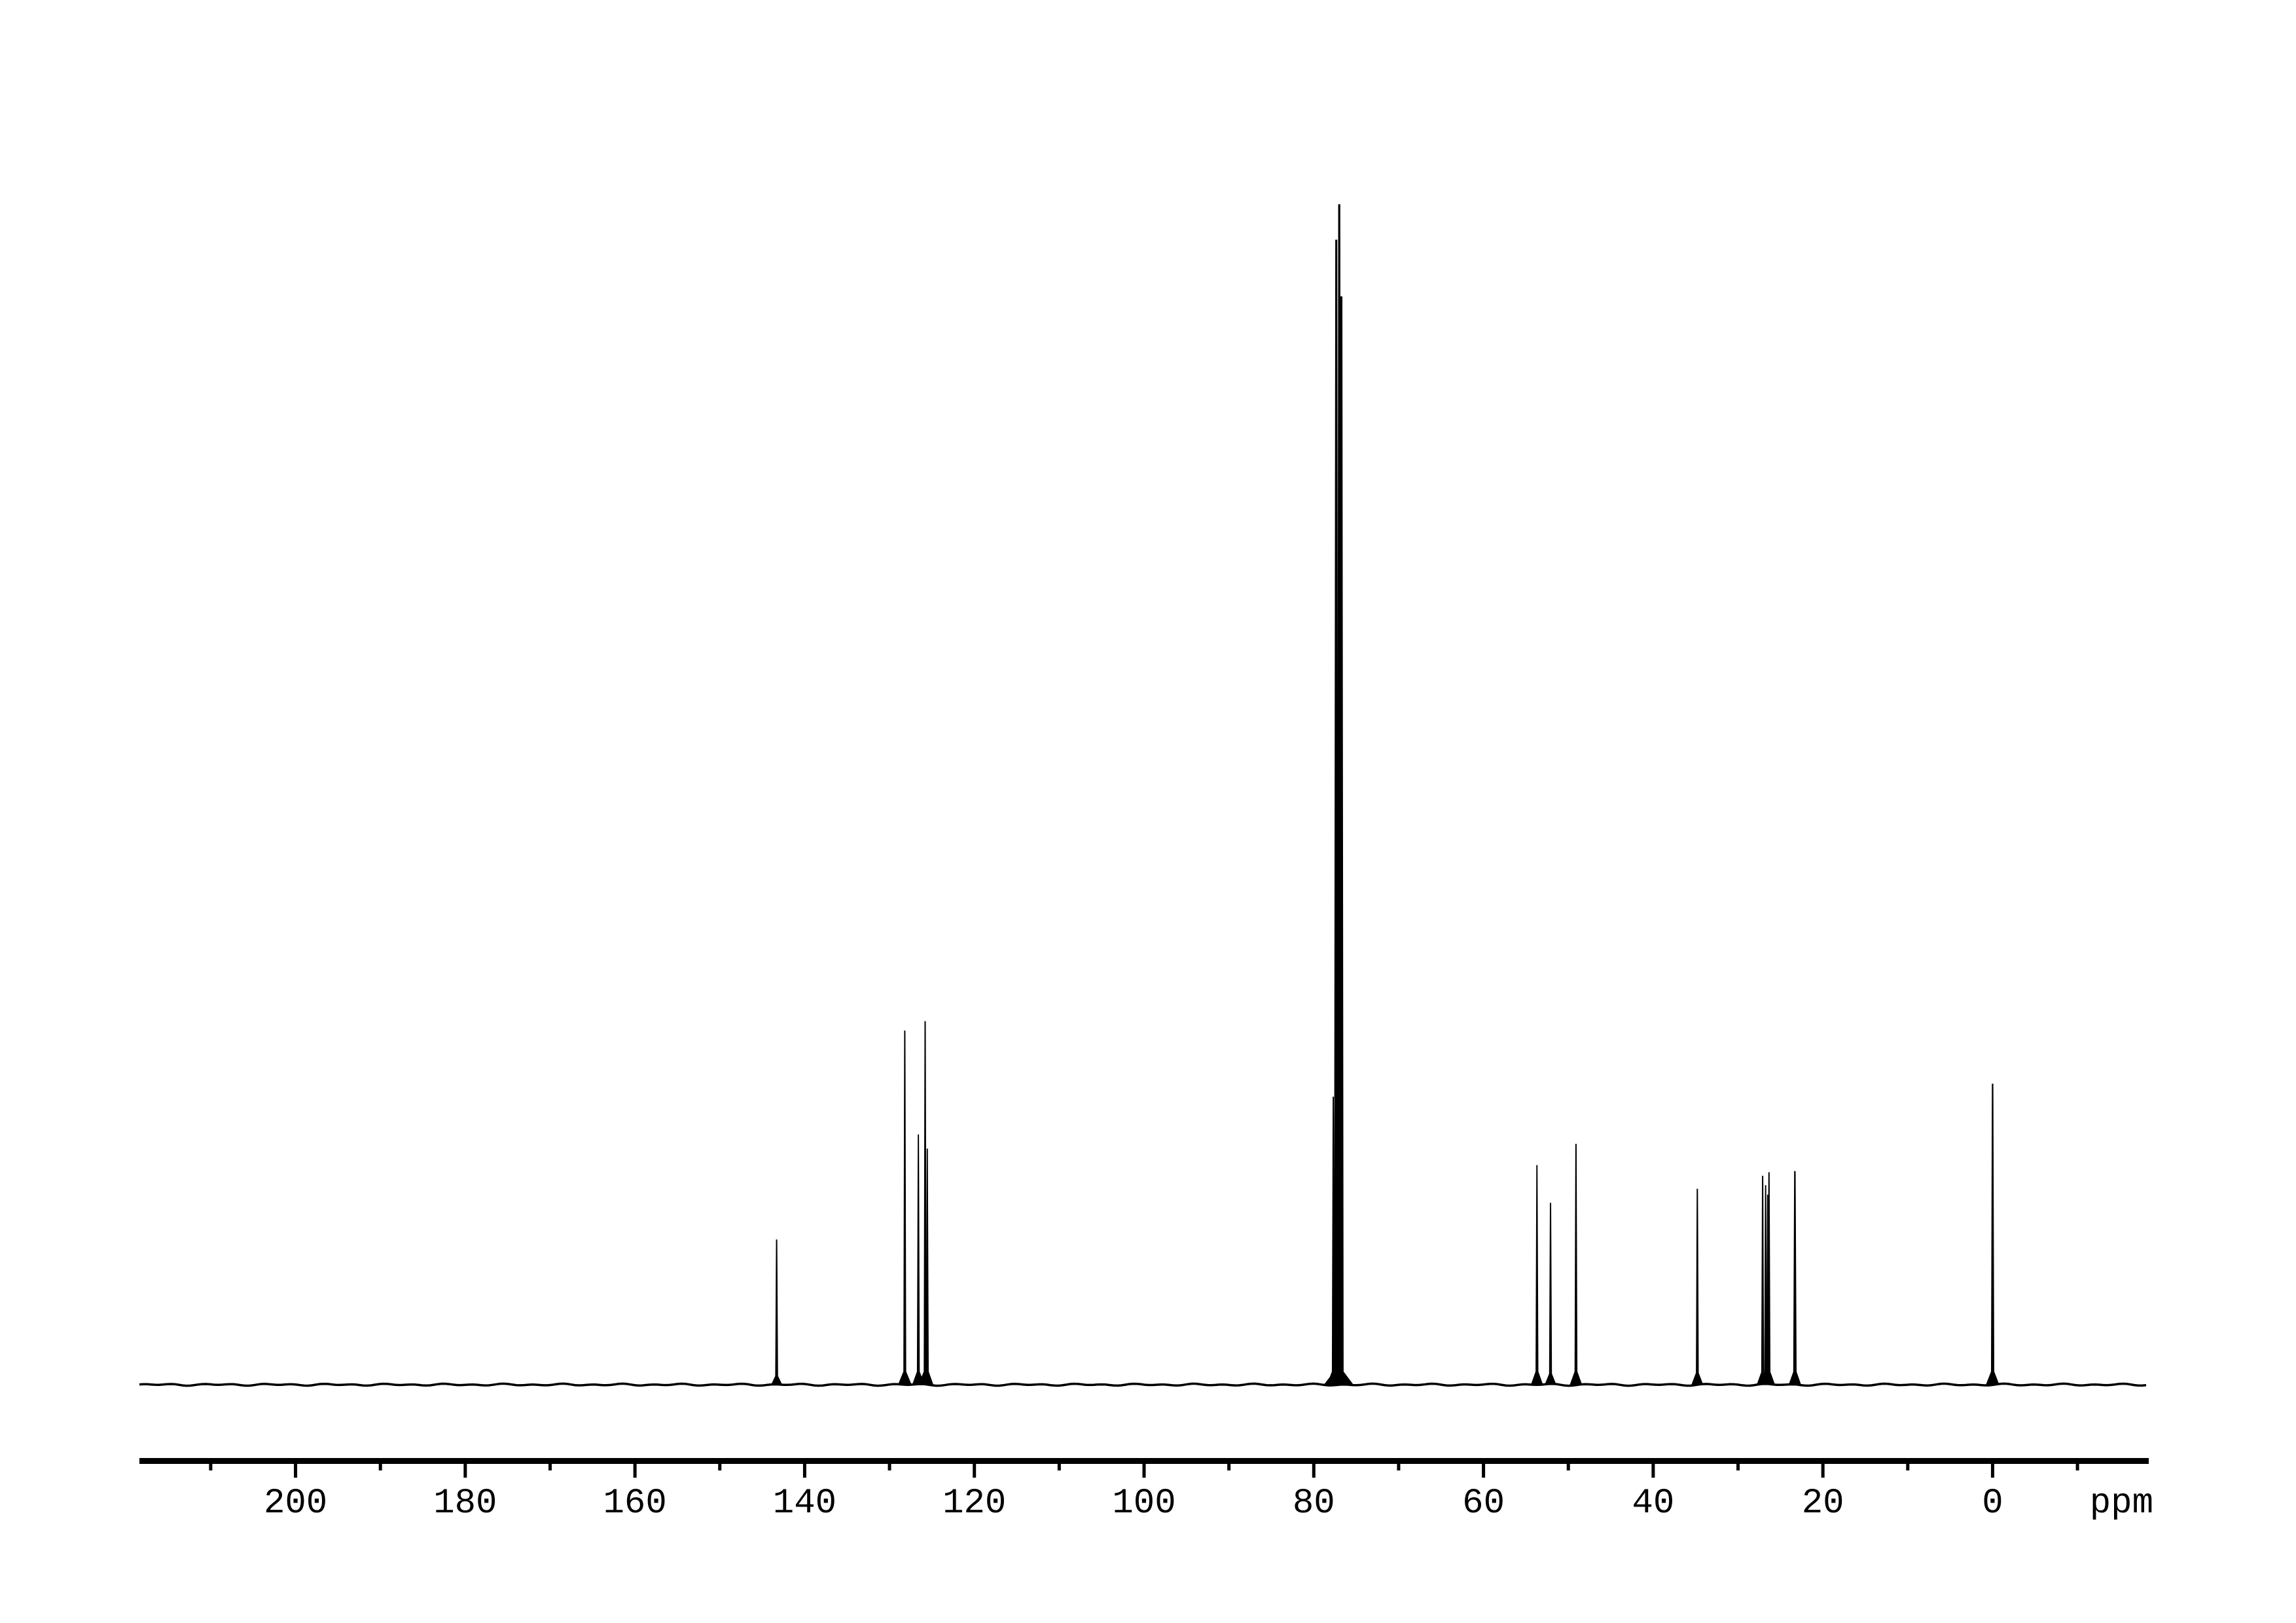  I want to click on x-axis-tick-label: 140, so click(804, 1503).